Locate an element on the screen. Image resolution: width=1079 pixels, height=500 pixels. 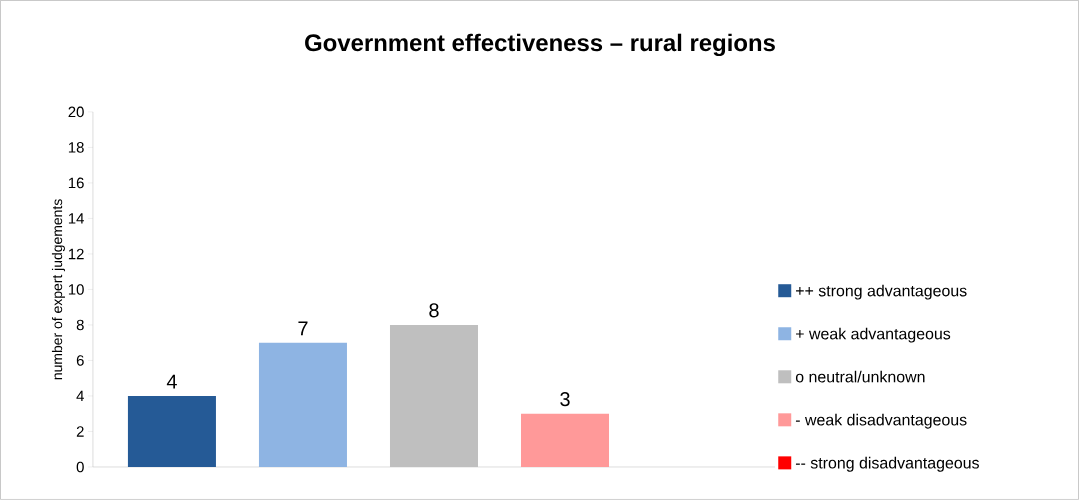
legend-label: -- strong disadvantageous is located at coordinates (887, 464).